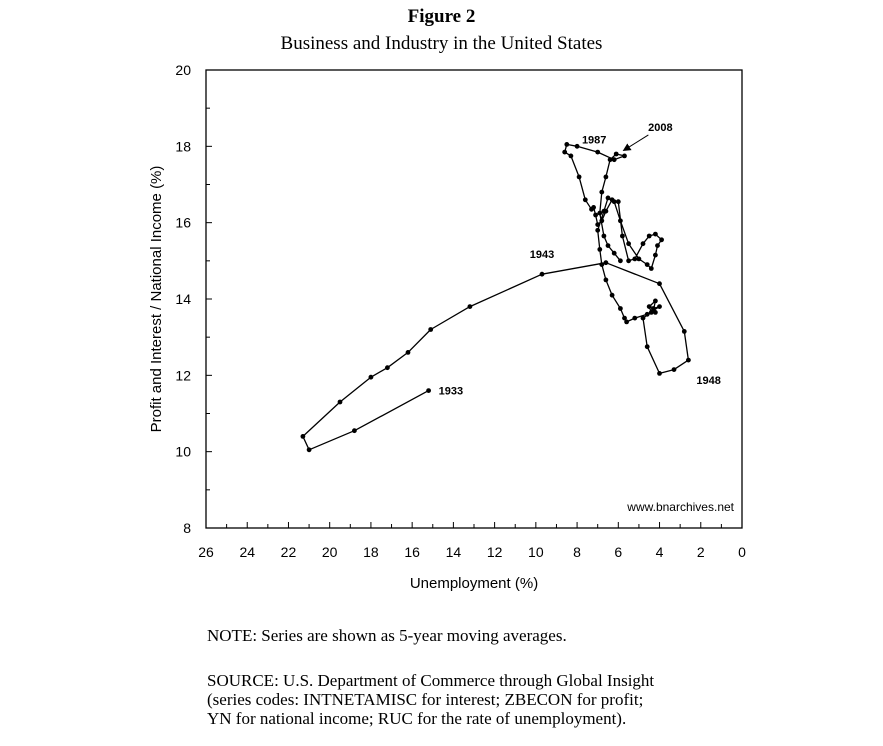  What do you see at coordinates (451, 392) in the screenshot?
I see `annotation-label: 1933` at bounding box center [451, 392].